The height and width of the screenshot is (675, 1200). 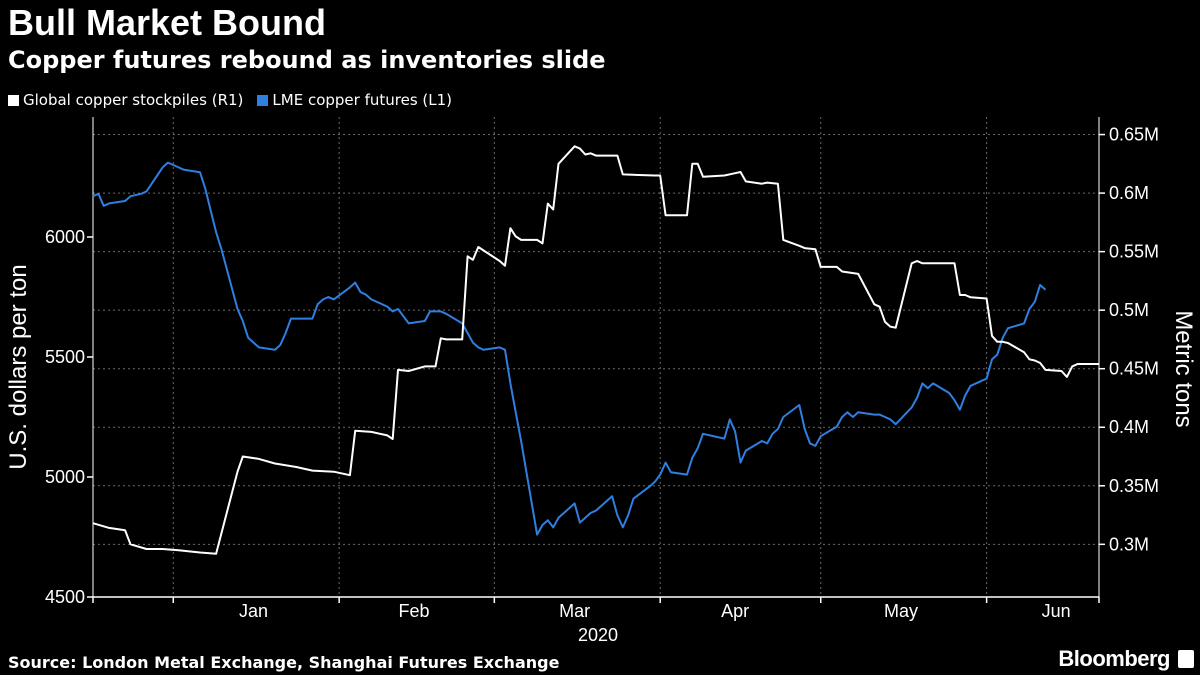 I want to click on chart-title: Bull Market Bound, so click(x=167, y=22).